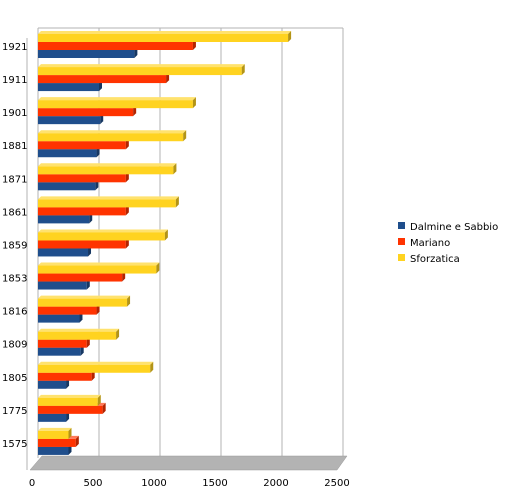 This screenshot has height=491, width=506. What do you see at coordinates (454, 227) in the screenshot?
I see `legend-label: Dalmine e Sabbio` at bounding box center [454, 227].